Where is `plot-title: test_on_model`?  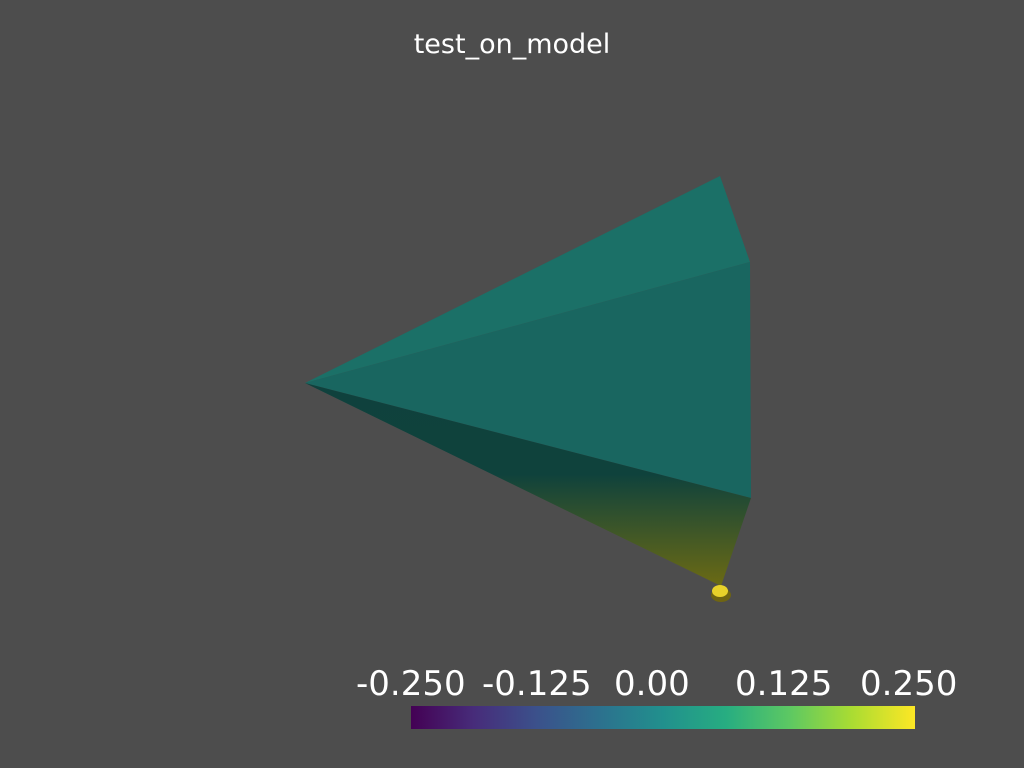 plot-title: test_on_model is located at coordinates (512, 44).